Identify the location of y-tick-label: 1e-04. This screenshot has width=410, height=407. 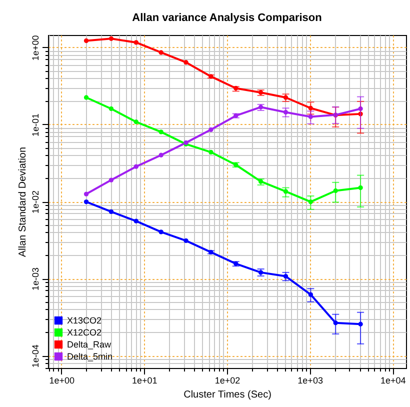
(35, 356).